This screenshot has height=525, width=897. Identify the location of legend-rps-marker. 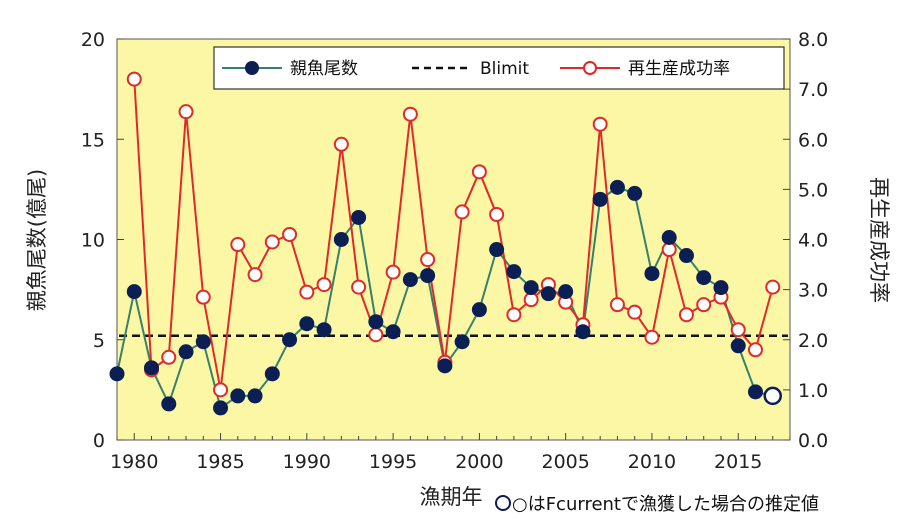
(590, 68).